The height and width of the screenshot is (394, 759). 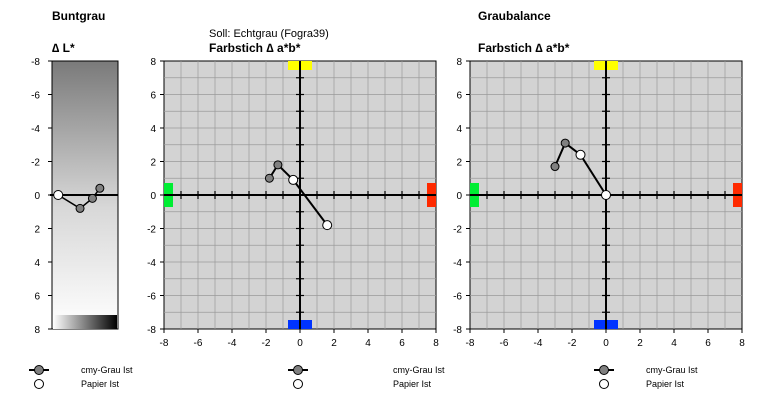 What do you see at coordinates (298, 194) in the screenshot?
I see `ab-chart-1-series-line` at bounding box center [298, 194].